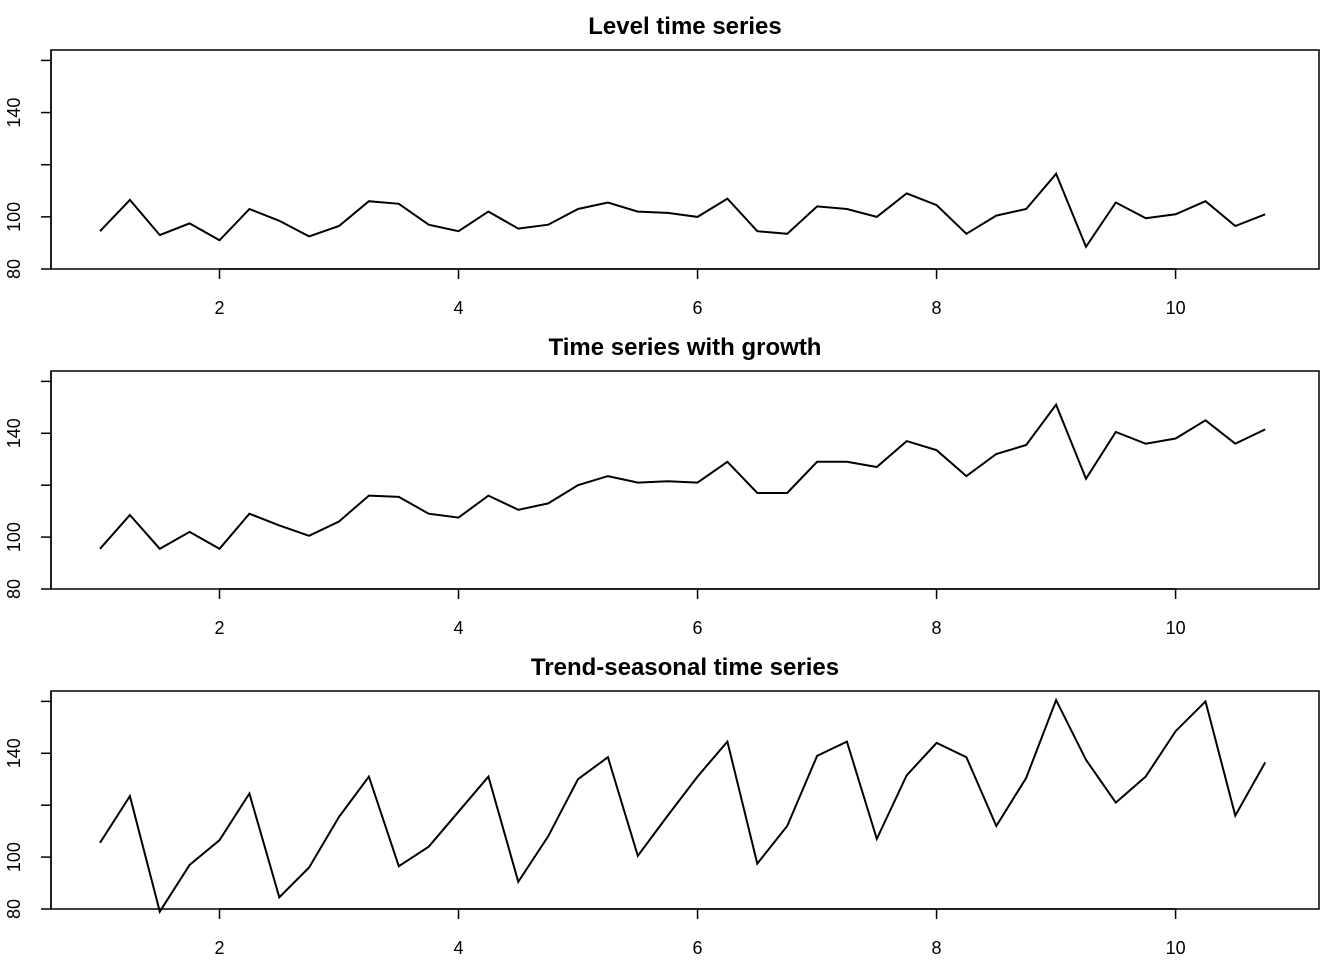  I want to click on chart-title: Trend-seasonal time series, so click(685, 667).